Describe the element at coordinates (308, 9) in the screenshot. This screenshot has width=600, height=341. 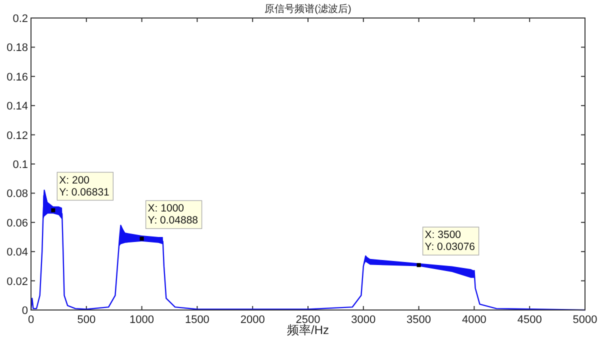
I see `chart-title: 原信号频谱(滤波后)` at that location.